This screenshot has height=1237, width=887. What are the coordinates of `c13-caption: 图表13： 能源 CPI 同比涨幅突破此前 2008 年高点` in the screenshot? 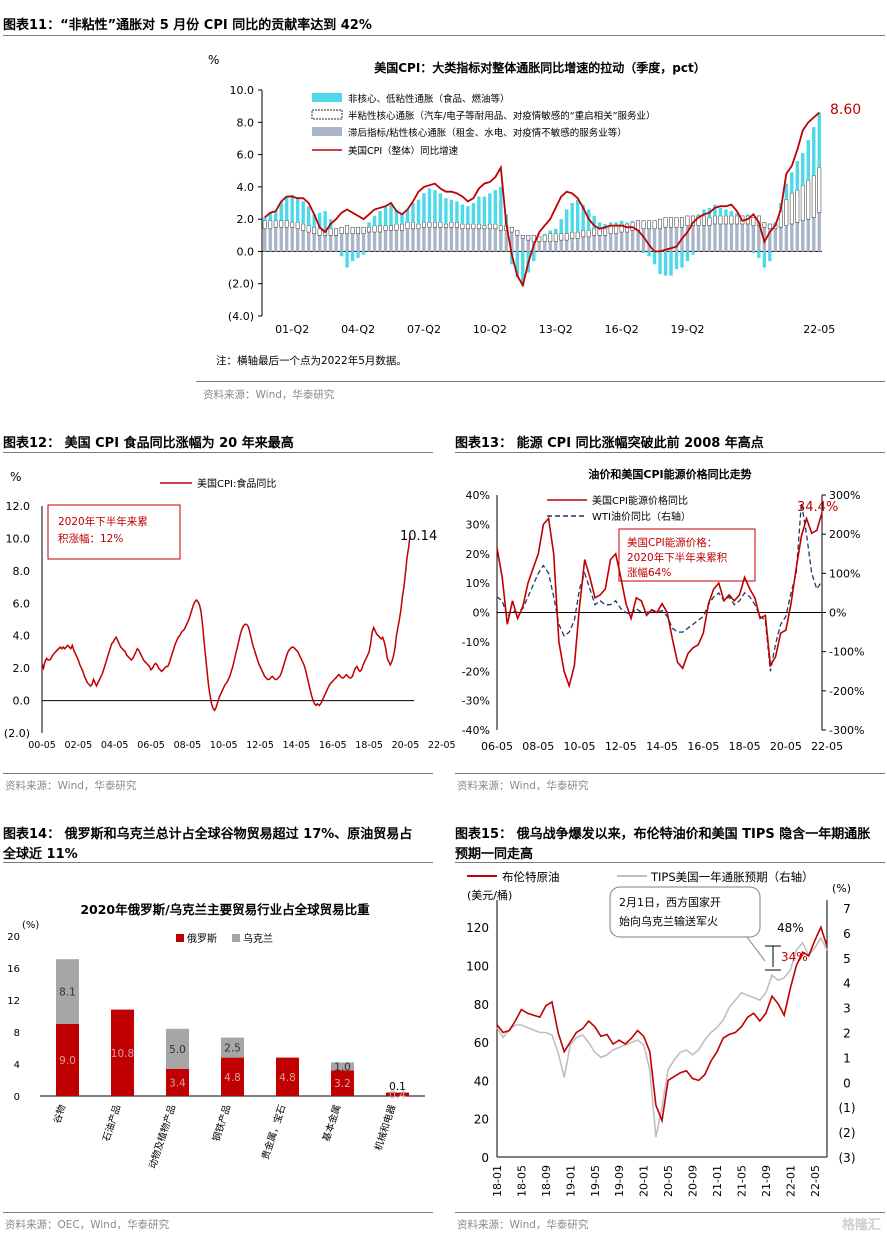 It's located at (609, 443).